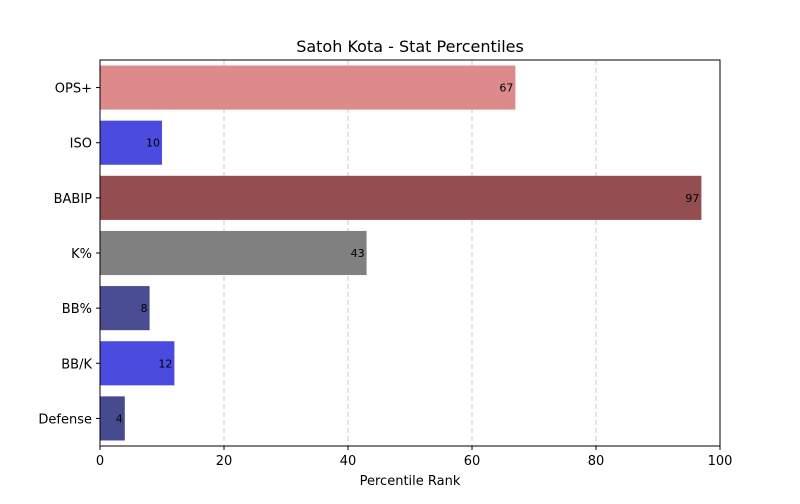 This screenshot has width=800, height=504. Describe the element at coordinates (358, 253) in the screenshot. I see `bar-value-label: 43` at that location.